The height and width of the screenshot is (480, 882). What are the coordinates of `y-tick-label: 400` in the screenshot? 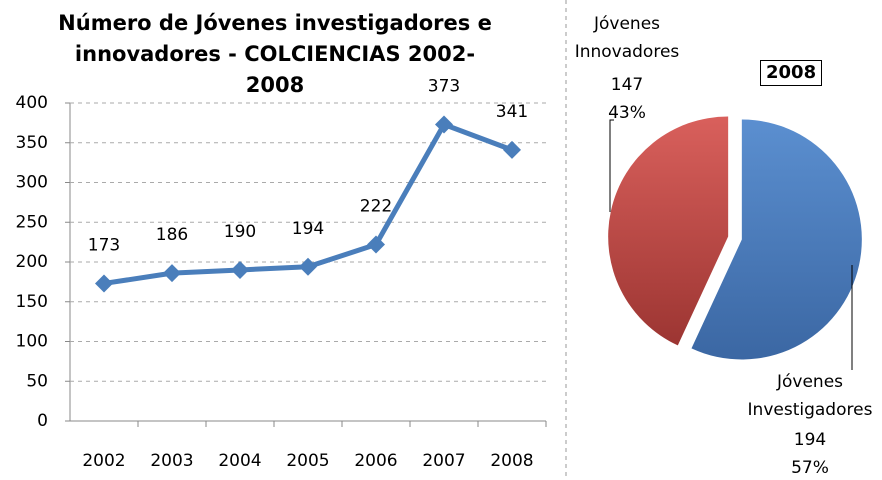 It's located at (32, 103).